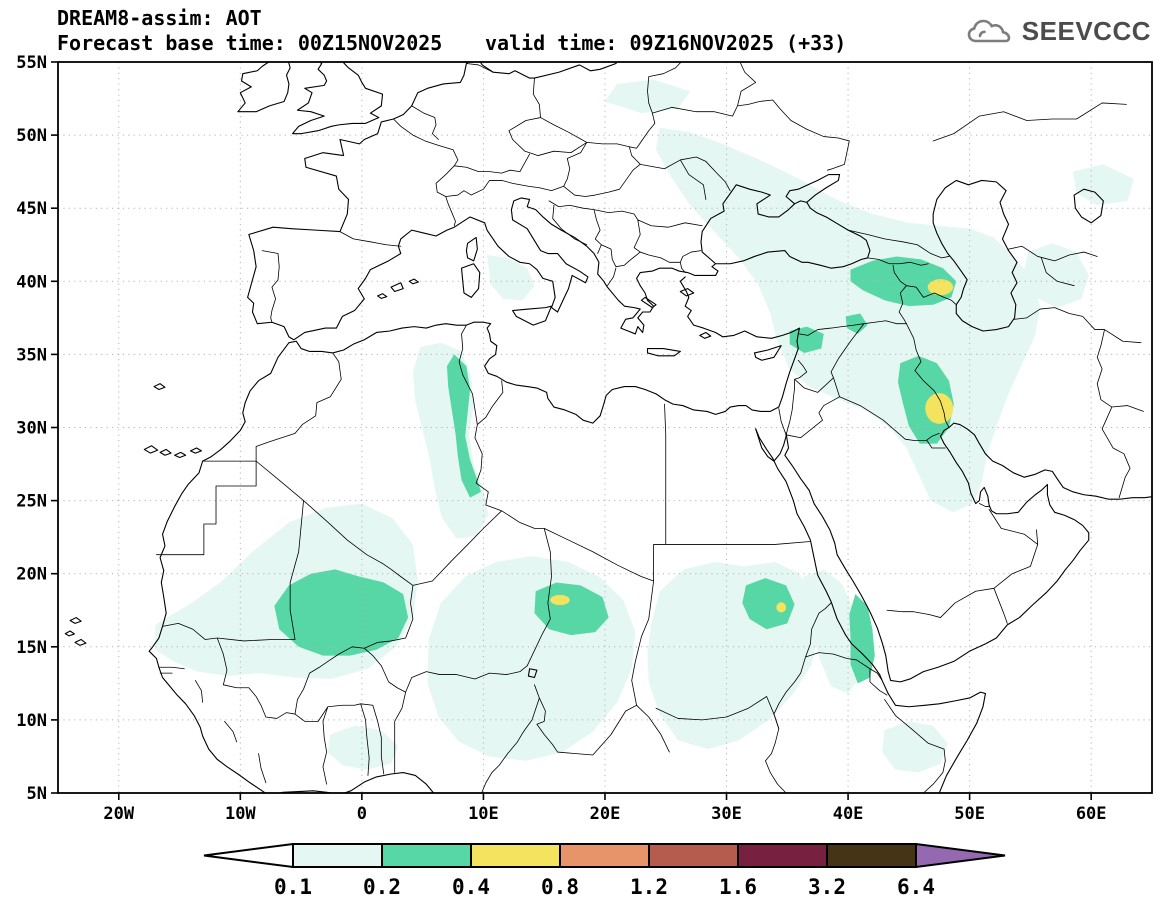  What do you see at coordinates (31, 136) in the screenshot?
I see `lat-label: 50N` at bounding box center [31, 136].